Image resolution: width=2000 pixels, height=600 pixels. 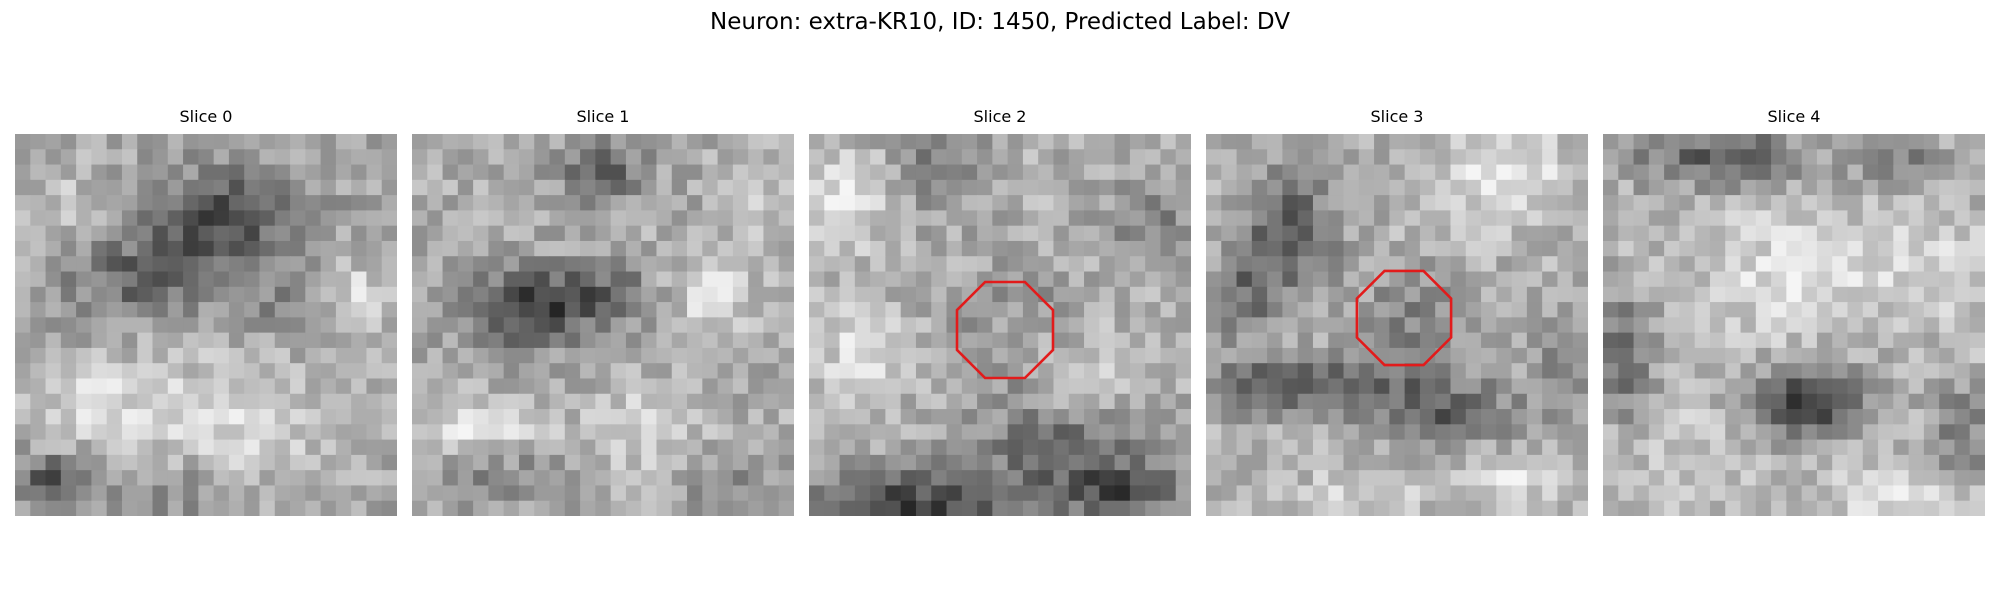 I want to click on slice-title: Slice 0, so click(x=206, y=116).